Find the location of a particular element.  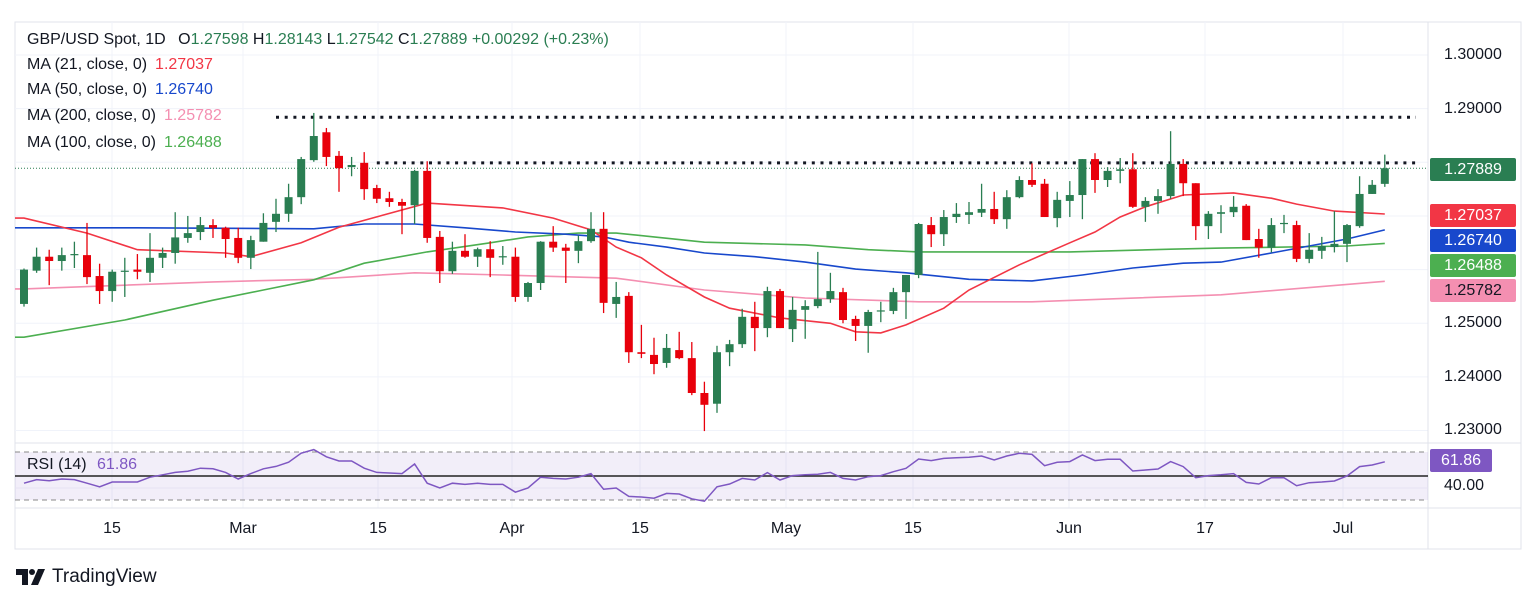

ma21-value: 1.27037 is located at coordinates (184, 64).